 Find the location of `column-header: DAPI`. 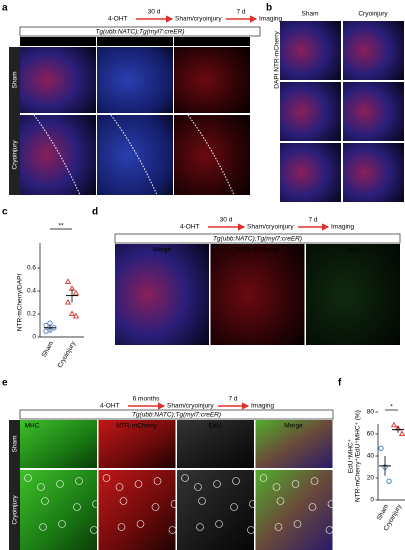

column-header: DAPI is located at coordinates (134, 42).